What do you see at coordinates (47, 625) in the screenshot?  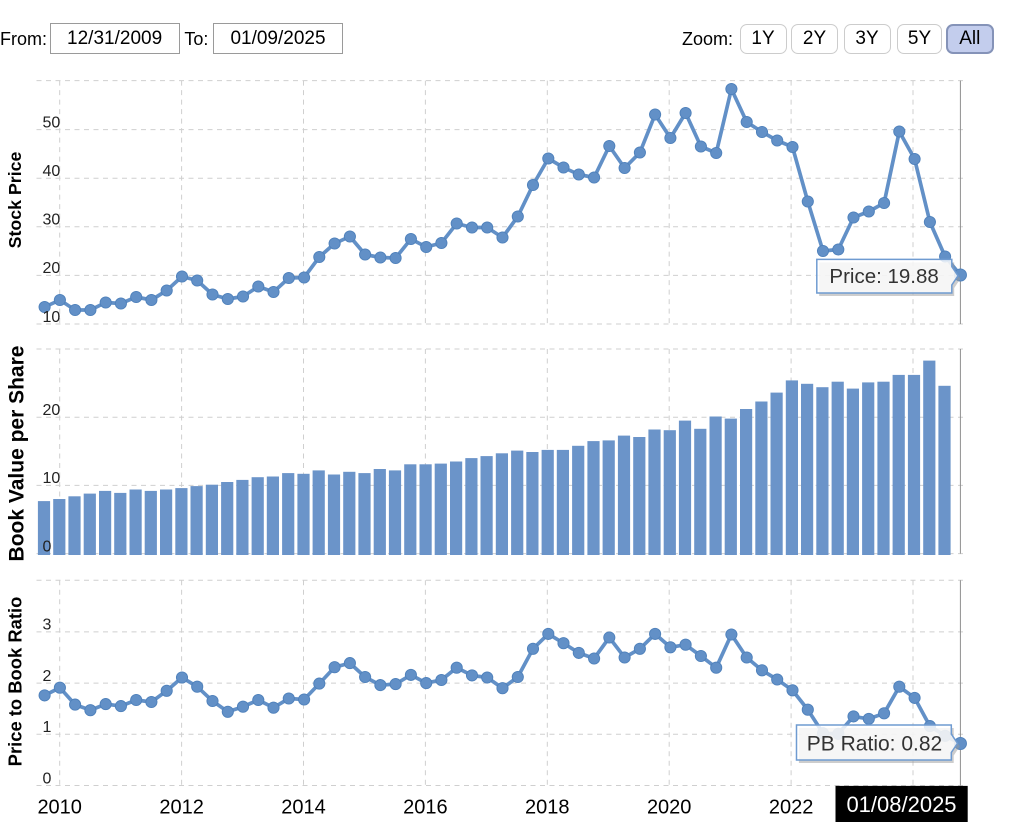 I see `svg-text: 3` at bounding box center [47, 625].